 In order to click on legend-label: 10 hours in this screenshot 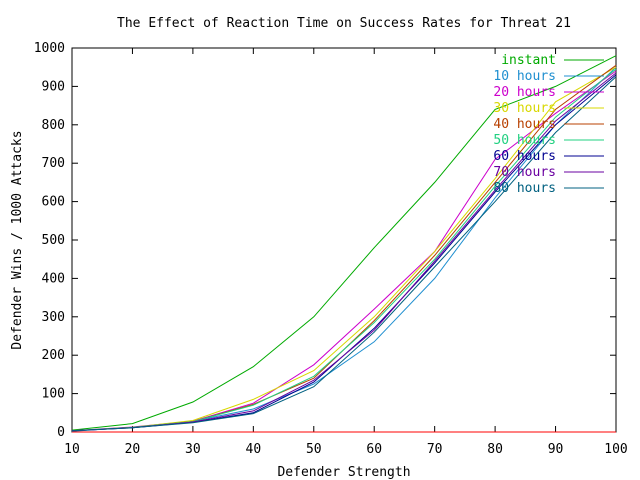, I will do `click(524, 76)`.